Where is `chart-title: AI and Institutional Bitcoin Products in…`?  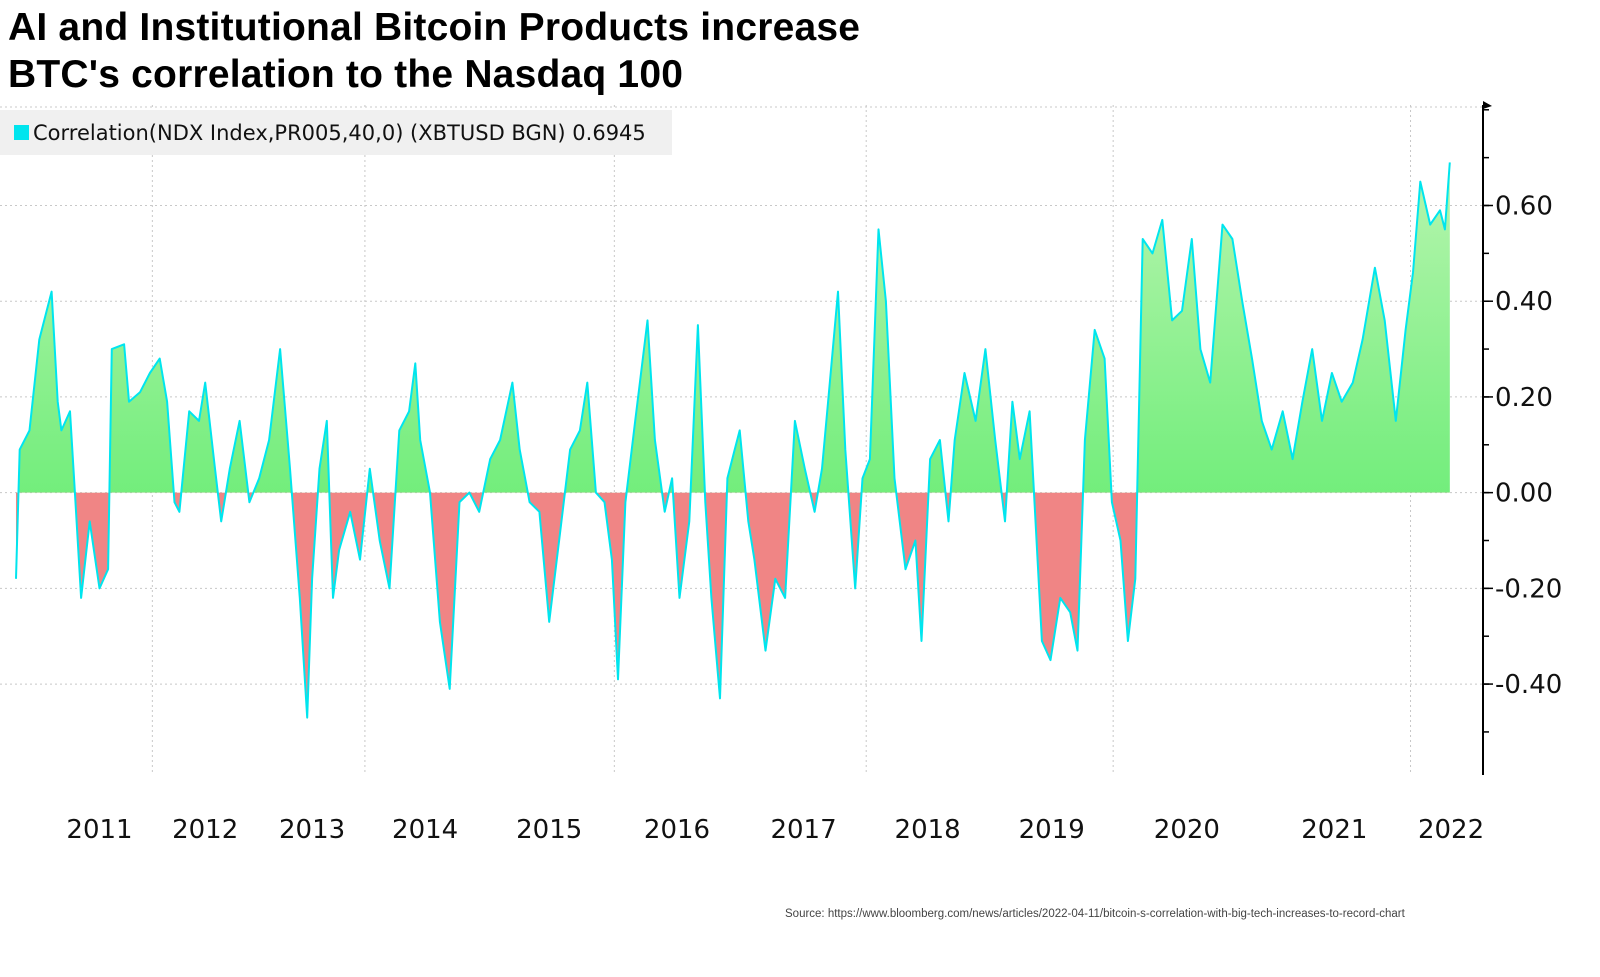
chart-title: AI and Institutional Bitcoin Products in… is located at coordinates (434, 51).